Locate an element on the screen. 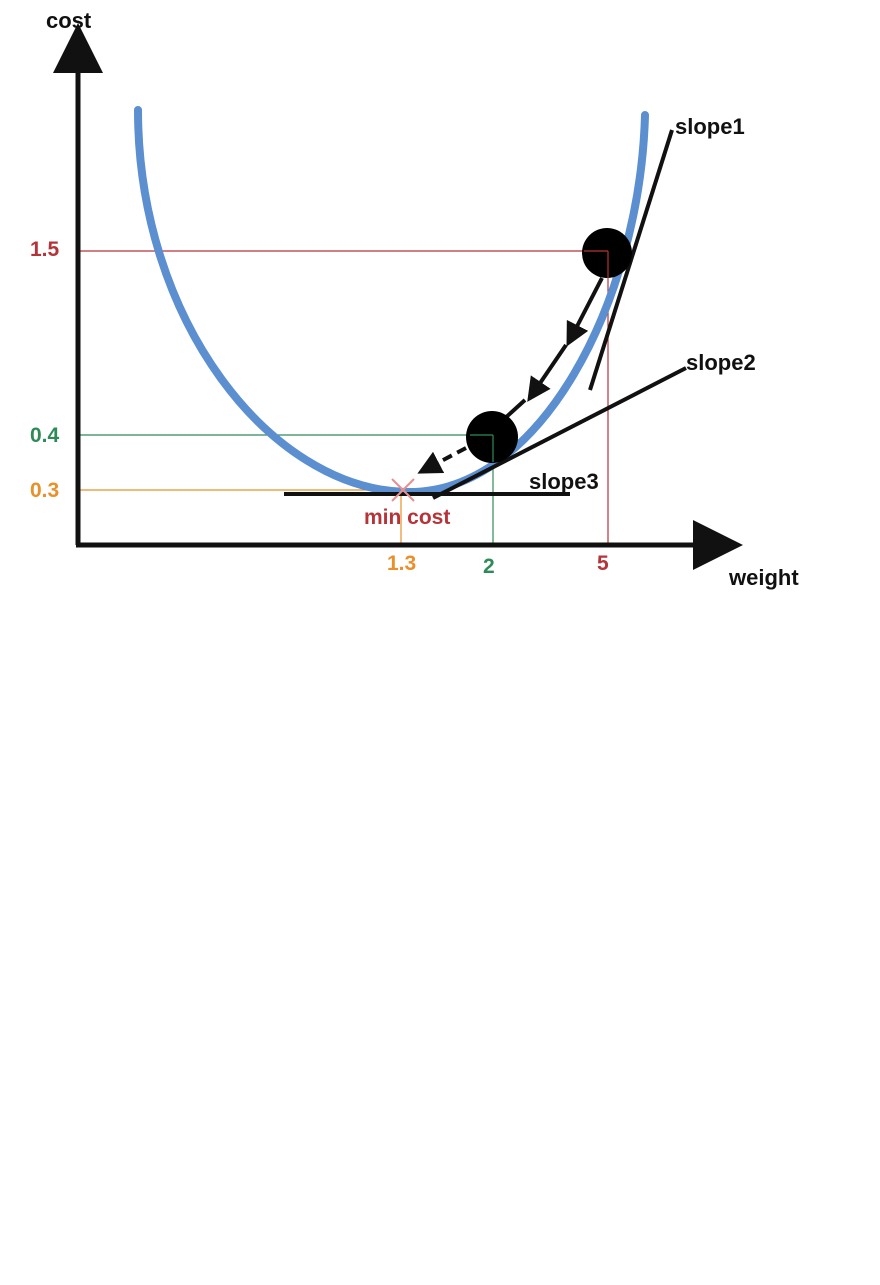 This screenshot has width=880, height=1285. slope2-label: slope2 is located at coordinates (721, 362).